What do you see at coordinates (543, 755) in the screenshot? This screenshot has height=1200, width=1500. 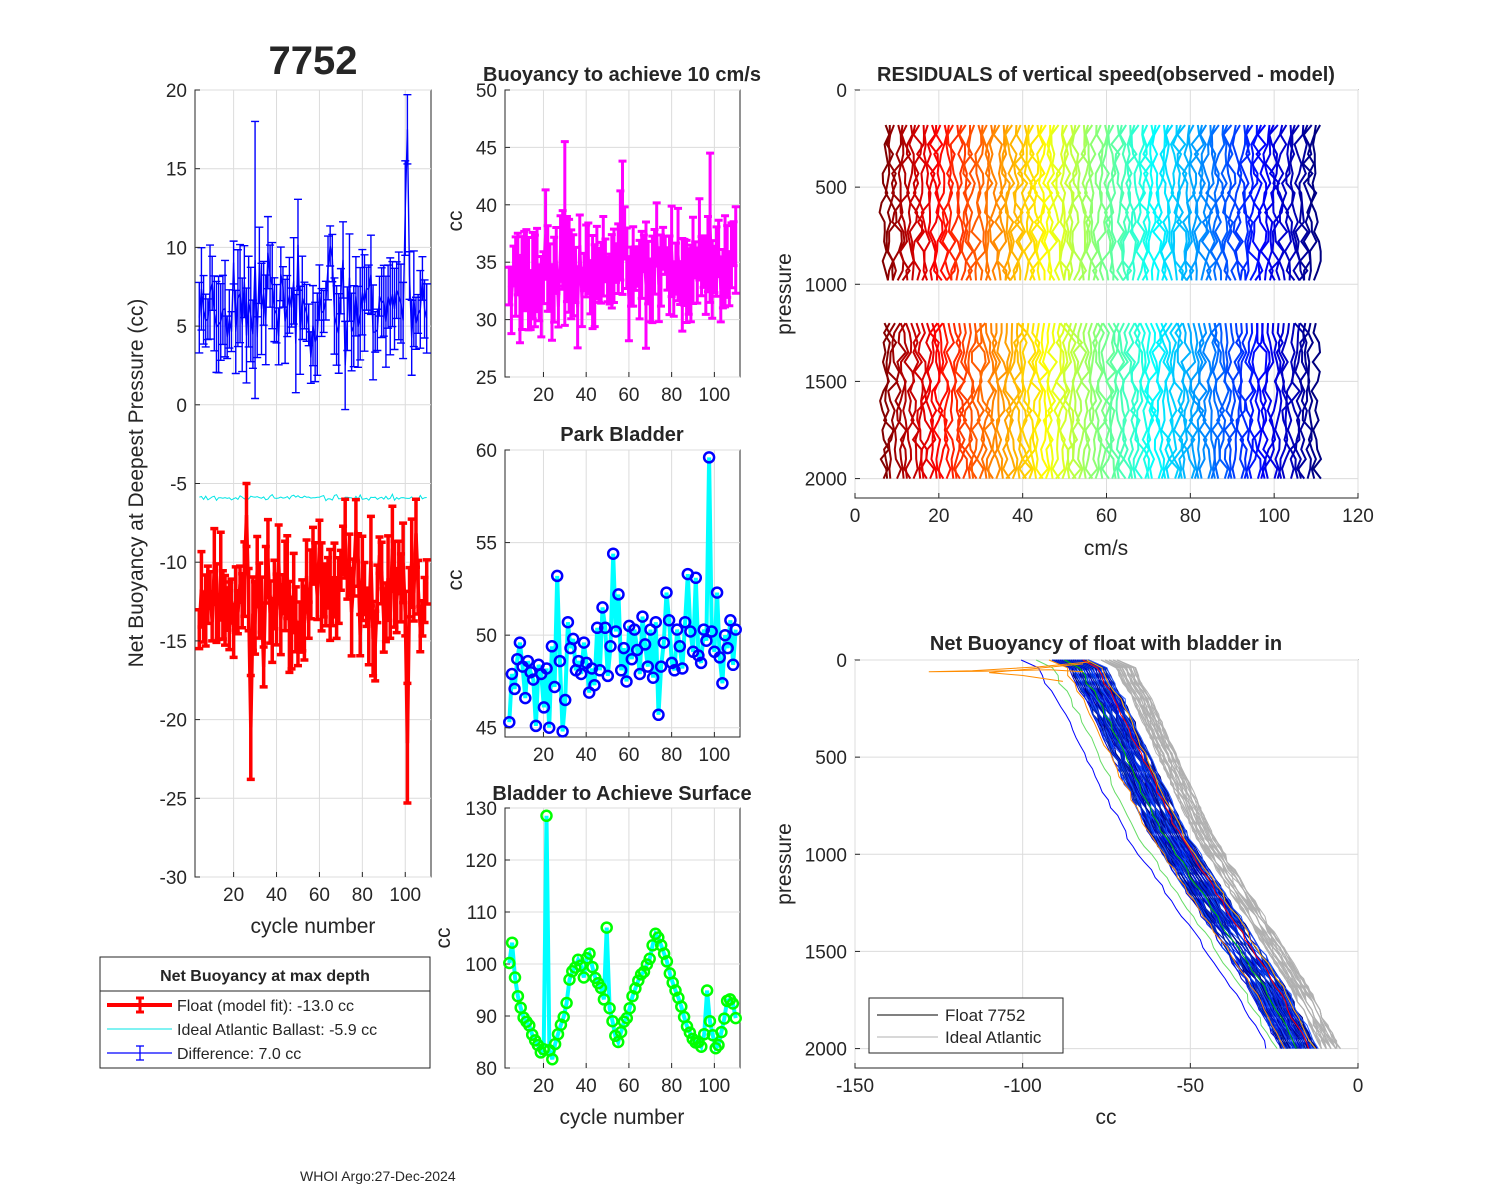 I see `park-xtick-label-0: 20` at bounding box center [543, 755].